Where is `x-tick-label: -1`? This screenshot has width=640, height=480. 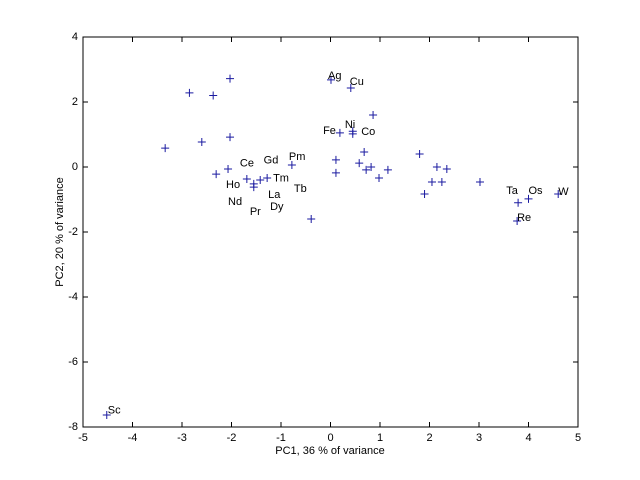
x-tick-label: -1 is located at coordinates (281, 438).